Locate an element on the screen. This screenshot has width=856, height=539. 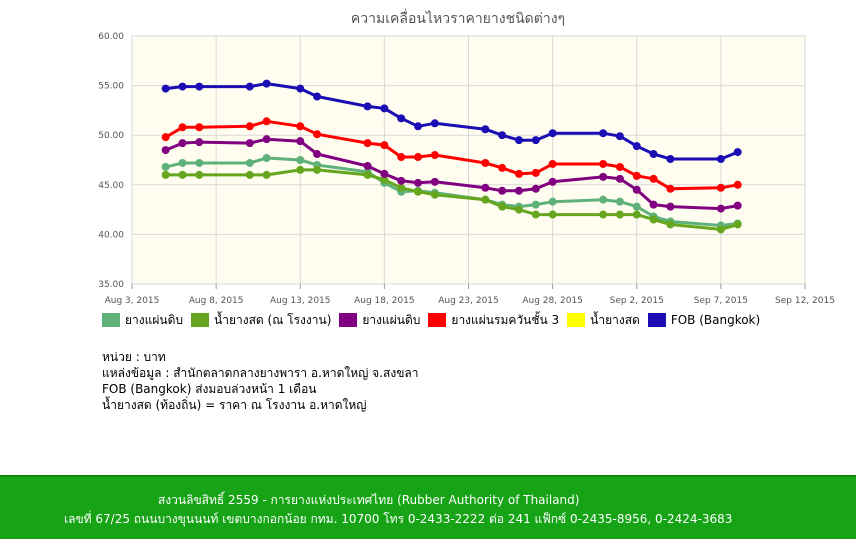
legend-item-latex-factory: น้ำยางสด (ณ โรงงาน) is located at coordinates (261, 320).